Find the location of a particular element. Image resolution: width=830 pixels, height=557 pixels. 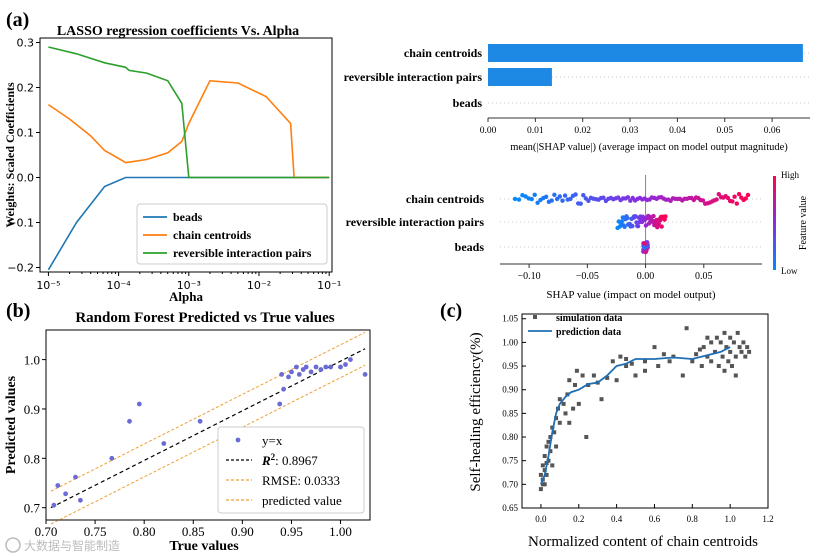

sh-ylabel: Self-healing efficiency(%) is located at coordinates (476, 411).